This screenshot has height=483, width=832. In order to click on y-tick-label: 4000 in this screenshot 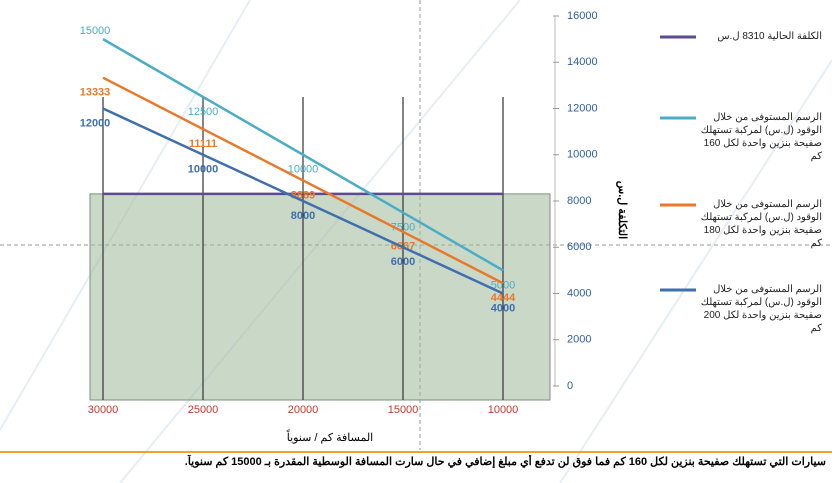, I will do `click(579, 293)`.